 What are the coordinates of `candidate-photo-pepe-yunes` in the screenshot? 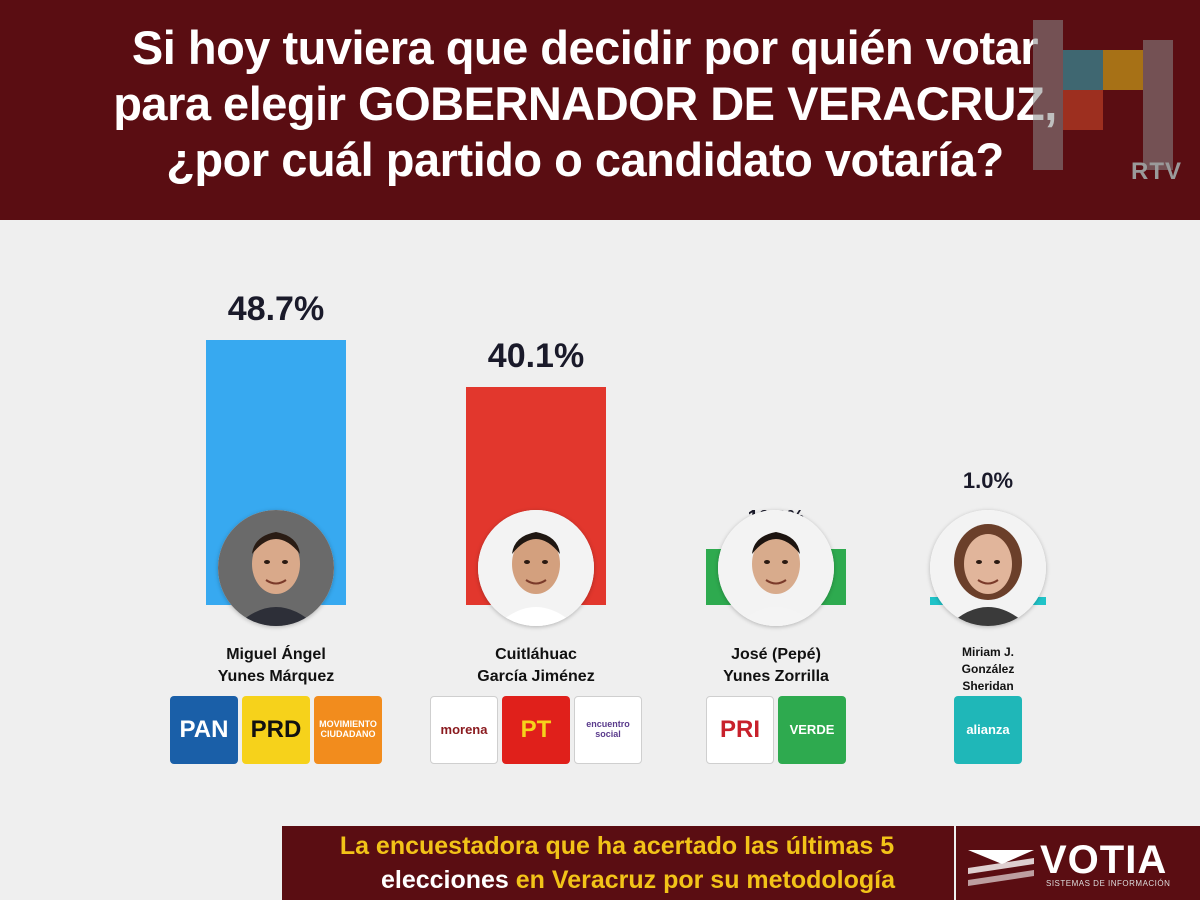 It's located at (776, 568).